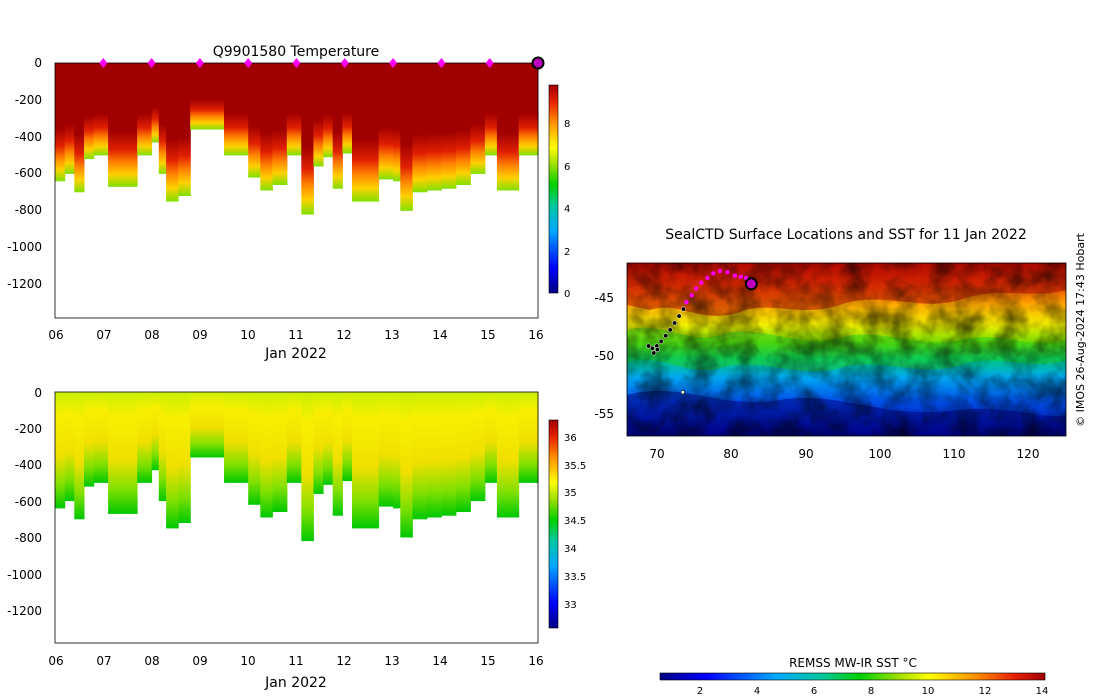 Image resolution: width=1100 pixels, height=700 pixels. I want to click on salinity-profiles, so click(297, 467).